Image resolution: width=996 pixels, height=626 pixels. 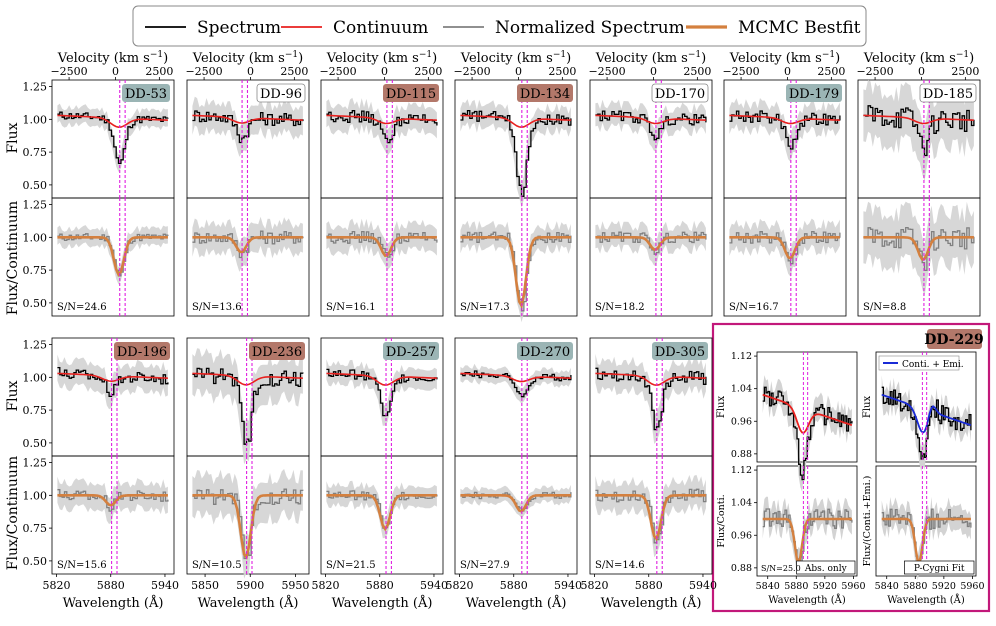 I want to click on y-tick-label: 0.88, so click(x=741, y=454).